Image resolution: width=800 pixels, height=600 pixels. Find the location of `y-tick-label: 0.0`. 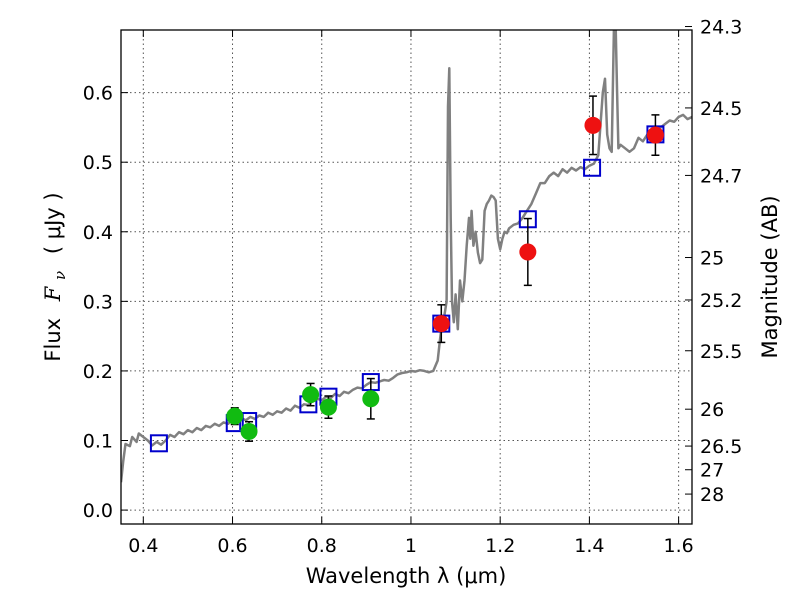

y-tick-label: 0.0 is located at coordinates (98, 511).